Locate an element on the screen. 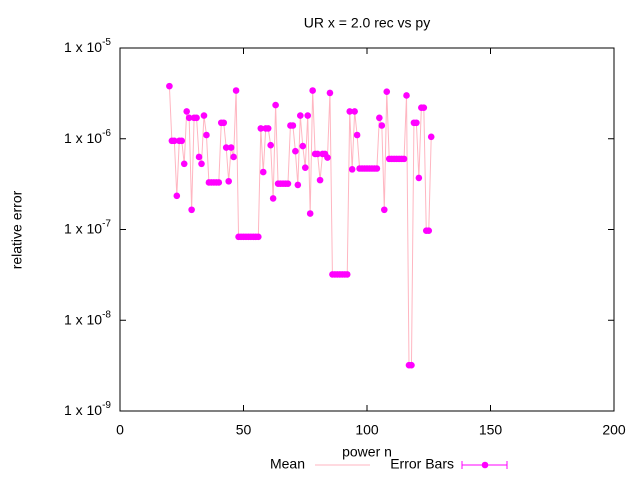 Image resolution: width=640 pixels, height=480 pixels. y-tick-label: 1 x 10⁻⁹ is located at coordinates (87, 409).